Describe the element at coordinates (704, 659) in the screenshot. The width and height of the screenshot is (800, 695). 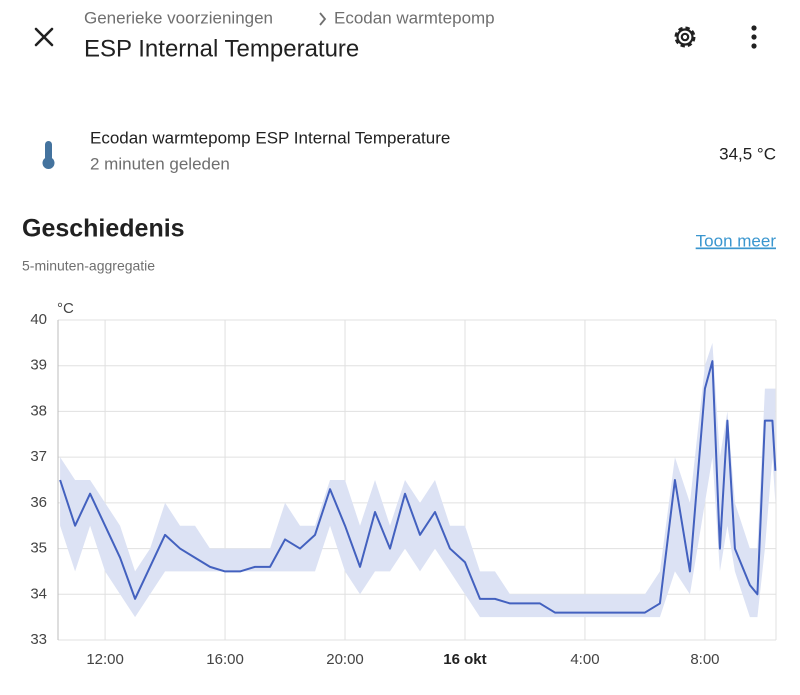
I see `x-tick-label: 8:00` at that location.